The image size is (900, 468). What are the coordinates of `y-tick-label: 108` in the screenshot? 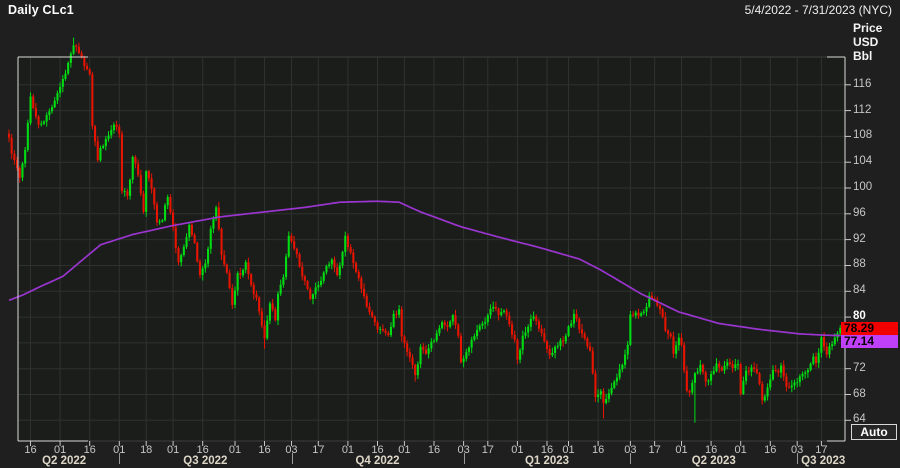 It's located at (863, 135).